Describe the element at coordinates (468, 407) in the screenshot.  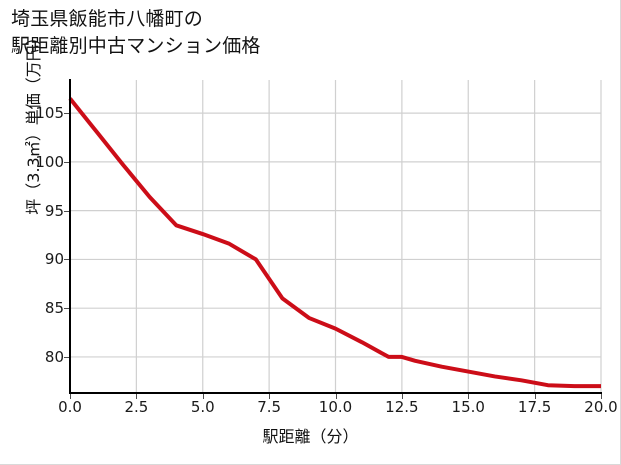
I see `x-tick-label: 15.0` at that location.